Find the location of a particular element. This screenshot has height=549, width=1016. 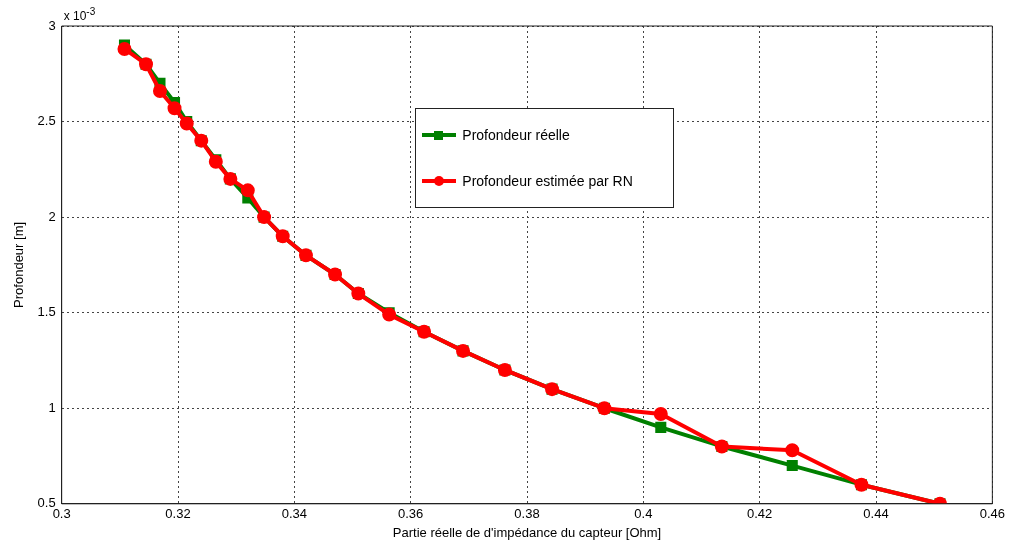

x-tick-label: 0.44 is located at coordinates (876, 514).